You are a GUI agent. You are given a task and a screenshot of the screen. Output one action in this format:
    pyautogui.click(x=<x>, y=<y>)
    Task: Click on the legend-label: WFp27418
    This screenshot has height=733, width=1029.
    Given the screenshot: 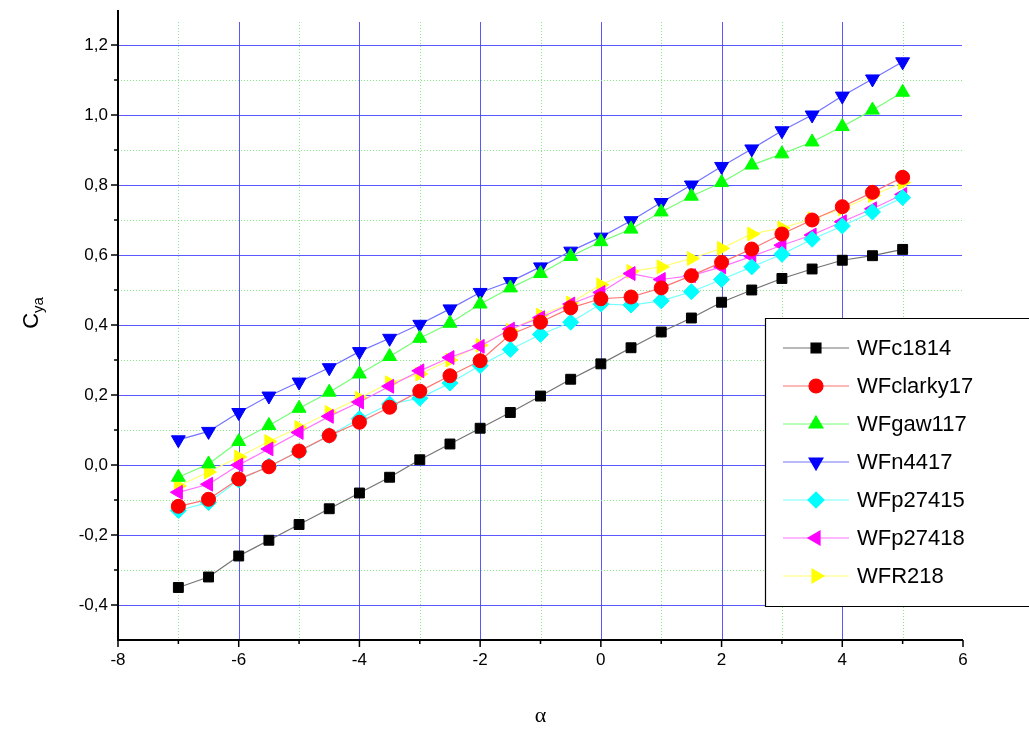 What is the action you would take?
    pyautogui.click(x=911, y=538)
    